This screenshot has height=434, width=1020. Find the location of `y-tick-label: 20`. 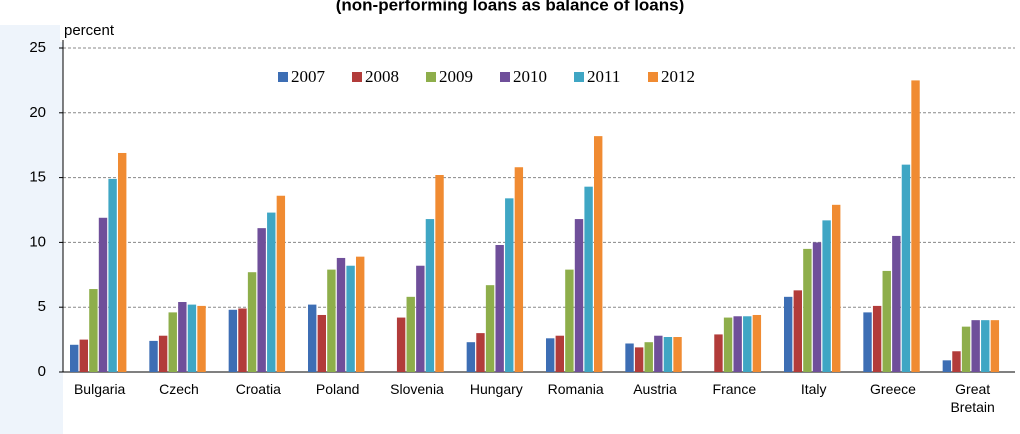

y-tick-label: 20 is located at coordinates (37, 112).